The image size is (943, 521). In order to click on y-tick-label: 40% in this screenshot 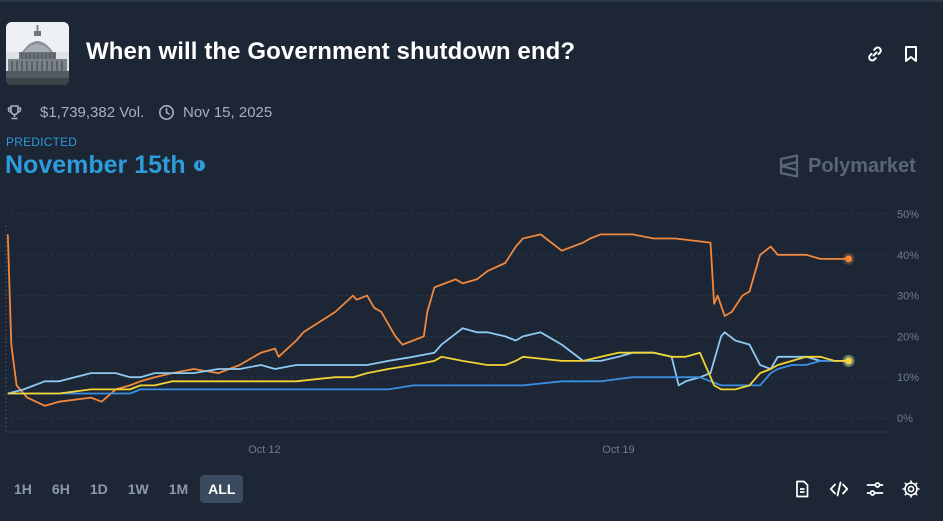, I will do `click(908, 256)`.